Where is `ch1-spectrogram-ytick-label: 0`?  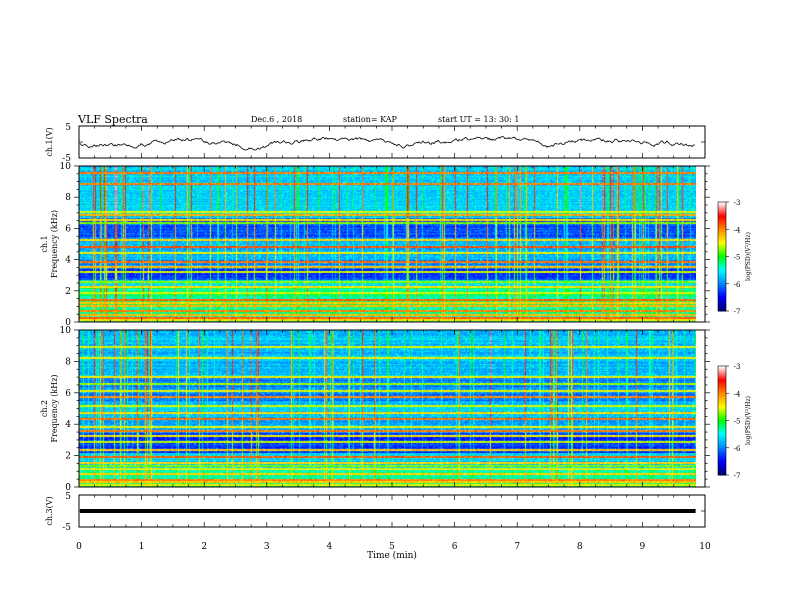
ch1-spectrogram-ytick-label: 0 is located at coordinates (68, 323).